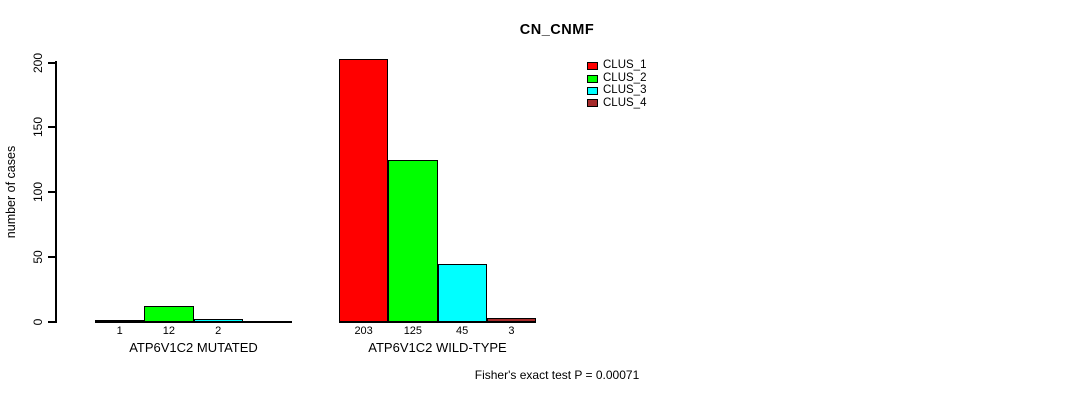  Describe the element at coordinates (557, 375) in the screenshot. I see `fisher-test-annotation: Fisher's exact test P = 0.00071` at that location.